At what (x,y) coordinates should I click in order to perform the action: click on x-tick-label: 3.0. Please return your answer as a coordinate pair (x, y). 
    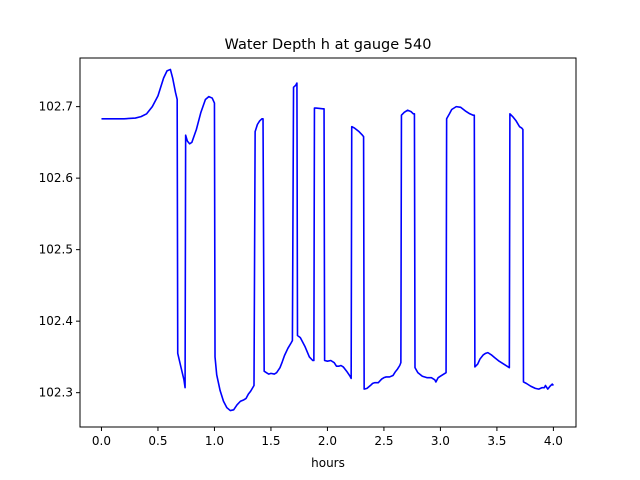
    Looking at the image, I should click on (440, 441).